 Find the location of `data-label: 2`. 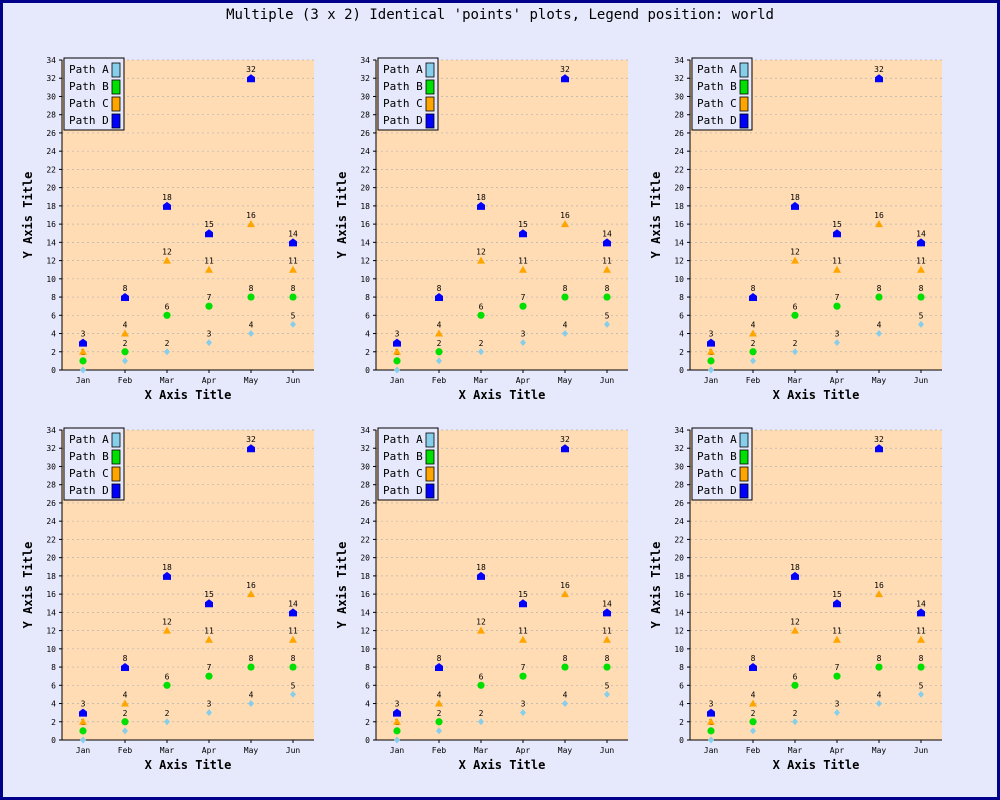

data-label: 2 is located at coordinates (795, 713).